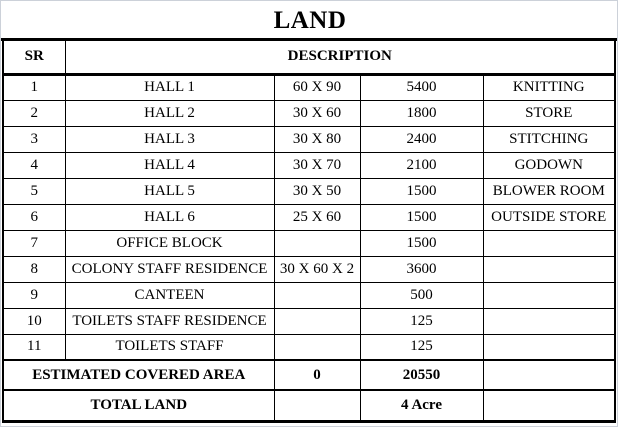  Describe the element at coordinates (421, 405) in the screenshot. I see `area-cell: 4 Acre` at that location.